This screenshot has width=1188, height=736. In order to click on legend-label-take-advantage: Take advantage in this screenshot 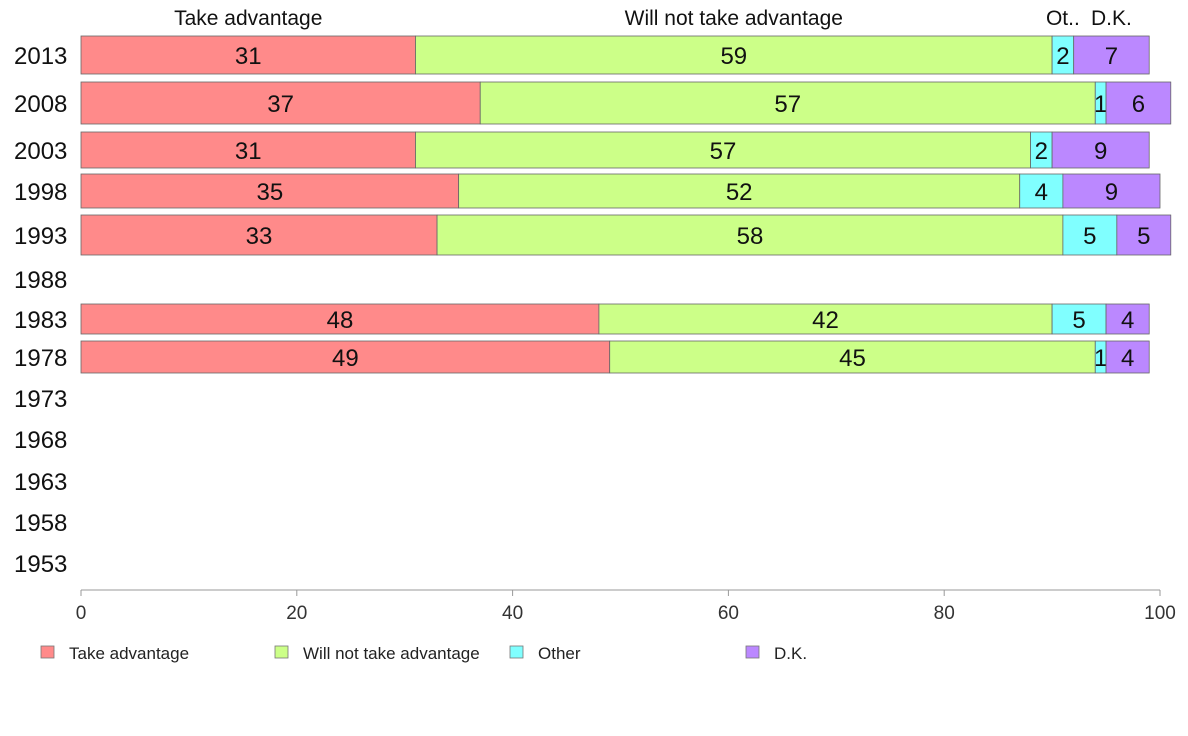, I will do `click(129, 653)`.